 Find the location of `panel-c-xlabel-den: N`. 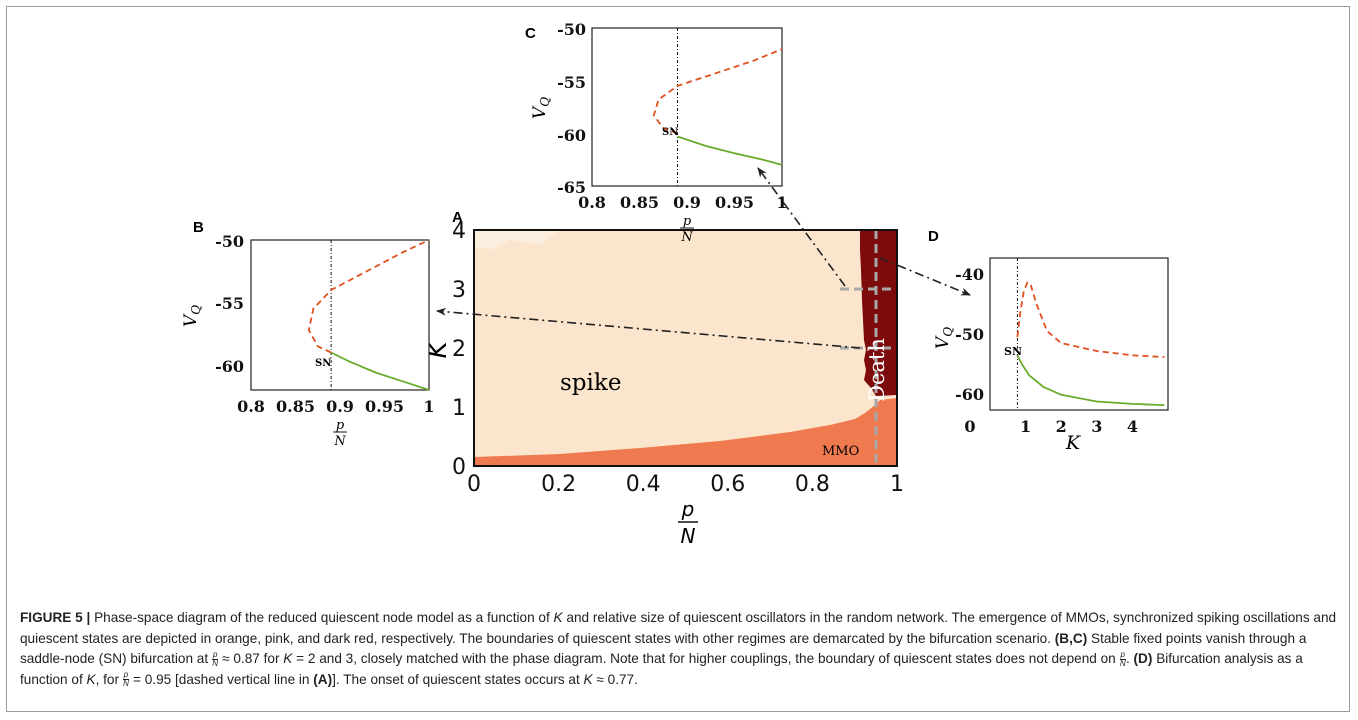

panel-c-xlabel-den: N is located at coordinates (686, 237).